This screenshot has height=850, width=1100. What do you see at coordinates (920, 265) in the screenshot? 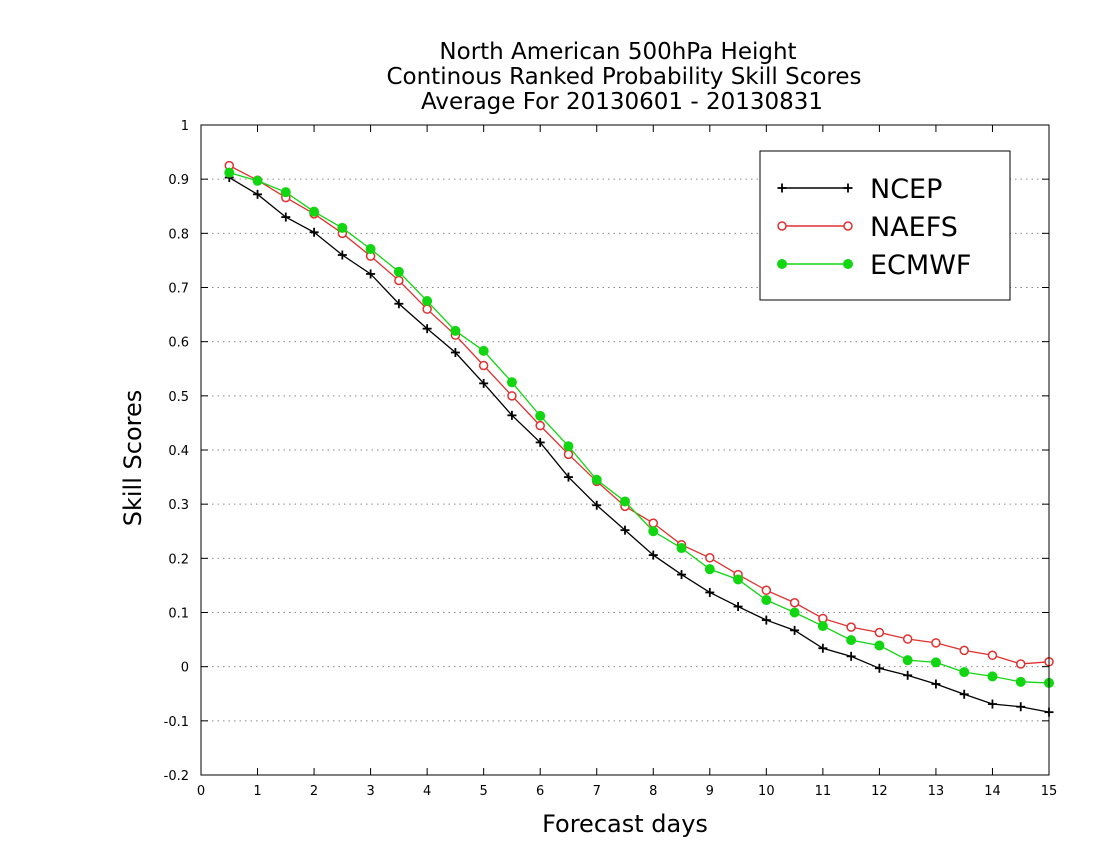
I see `legend-label-ecmwf: ECMWF` at bounding box center [920, 265].